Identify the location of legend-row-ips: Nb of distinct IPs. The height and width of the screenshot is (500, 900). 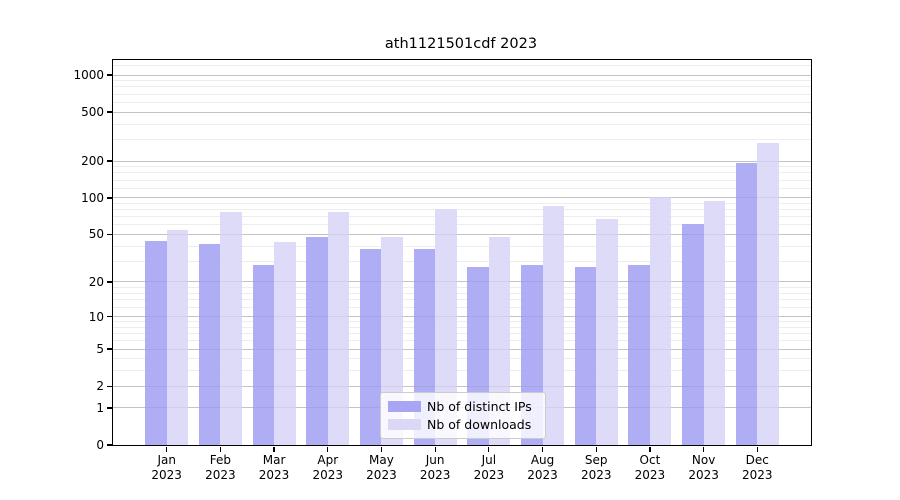
(462, 406).